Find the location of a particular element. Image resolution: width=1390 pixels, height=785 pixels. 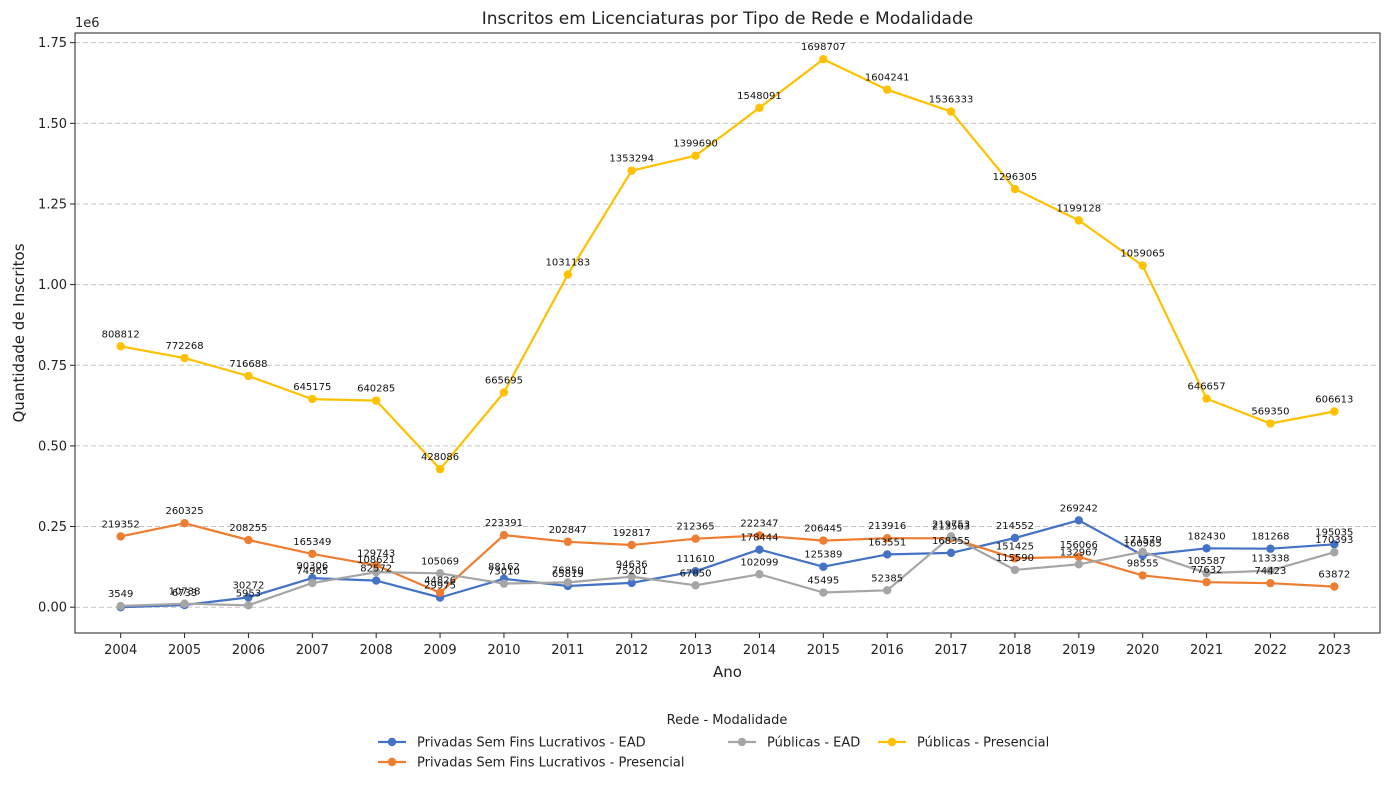

data-label: 808812 is located at coordinates (121, 334).